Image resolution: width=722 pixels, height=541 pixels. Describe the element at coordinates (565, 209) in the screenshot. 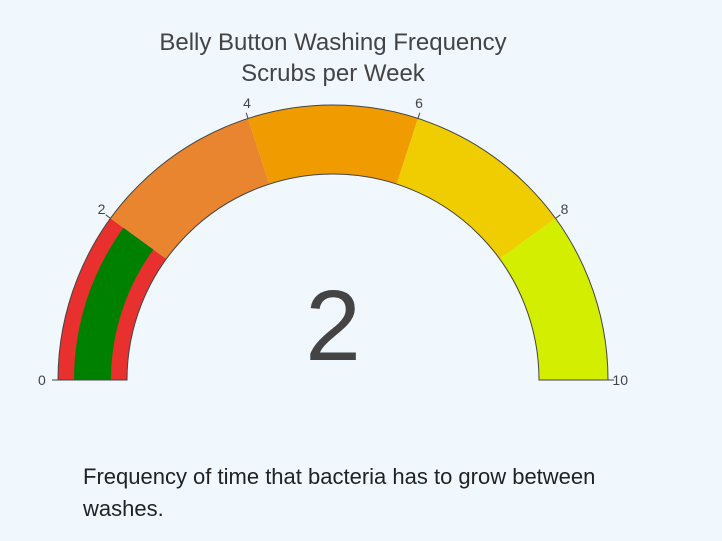

I see `gauge-tick-label-4: 8` at that location.